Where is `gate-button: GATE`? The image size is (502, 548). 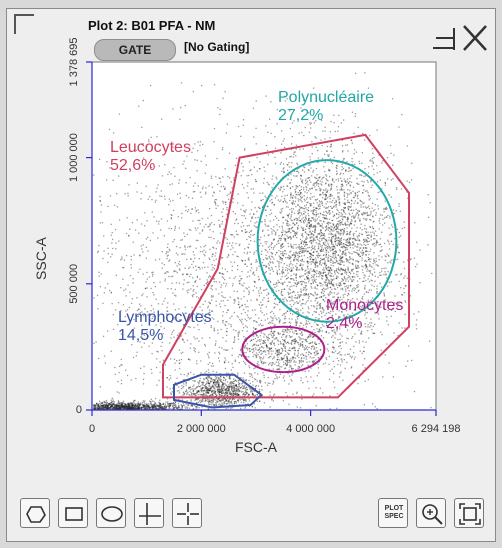 gate-button: GATE is located at coordinates (135, 50).